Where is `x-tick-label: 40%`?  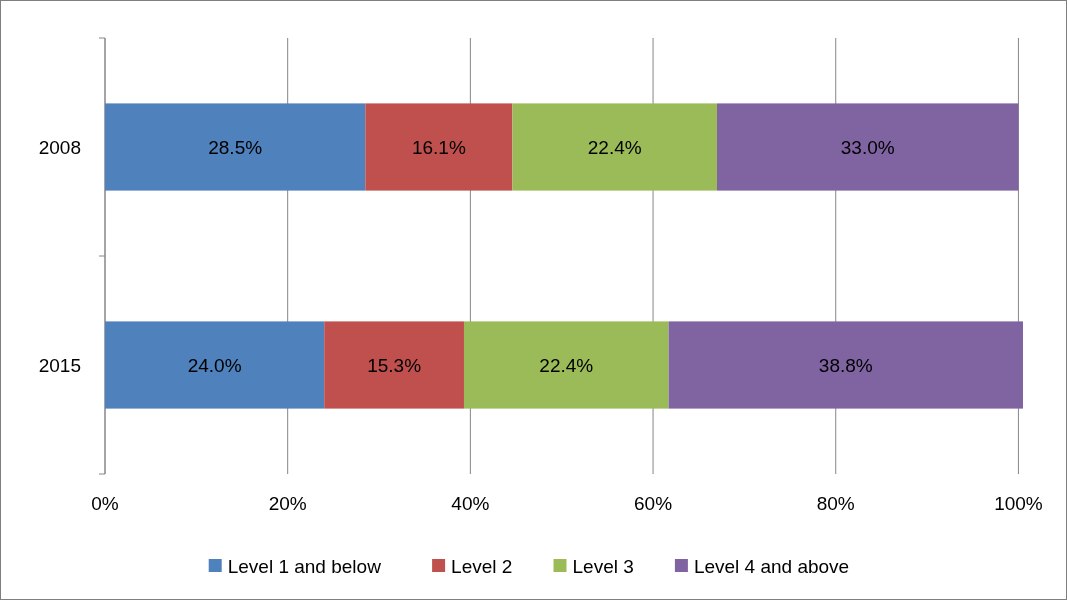
x-tick-label: 40% is located at coordinates (470, 503).